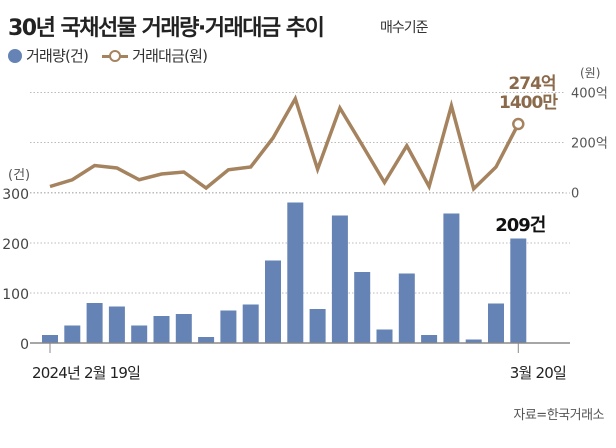 This screenshot has width=616, height=448. What do you see at coordinates (15, 55) in the screenshot?
I see `legend-bar-swatch-icon` at bounding box center [15, 55].